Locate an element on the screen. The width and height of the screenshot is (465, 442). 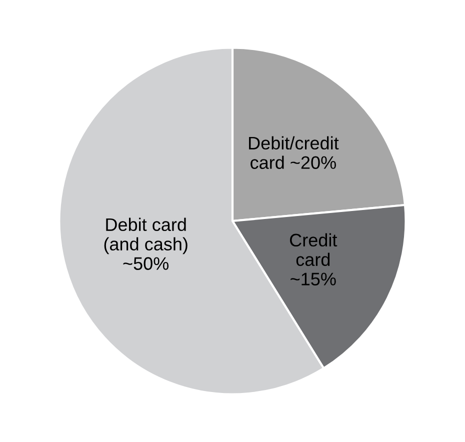
slice-label: Credit card ~15% is located at coordinates (314, 259).